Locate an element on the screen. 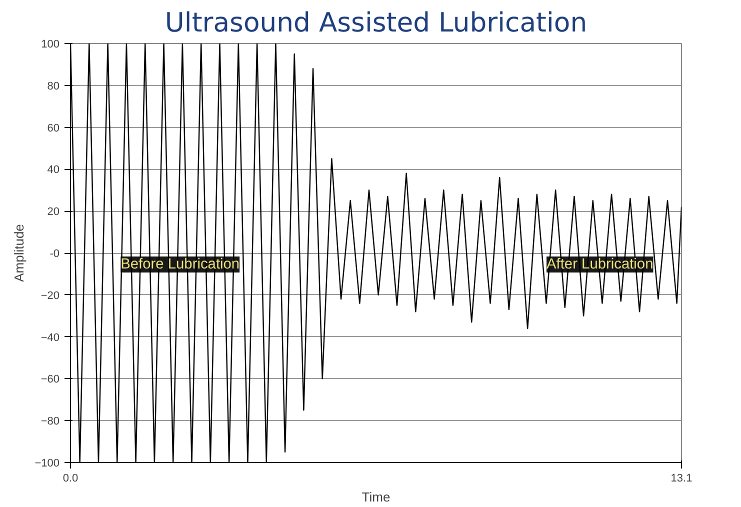 This screenshot has width=741, height=507. y-tick-label: −60 is located at coordinates (50, 380).